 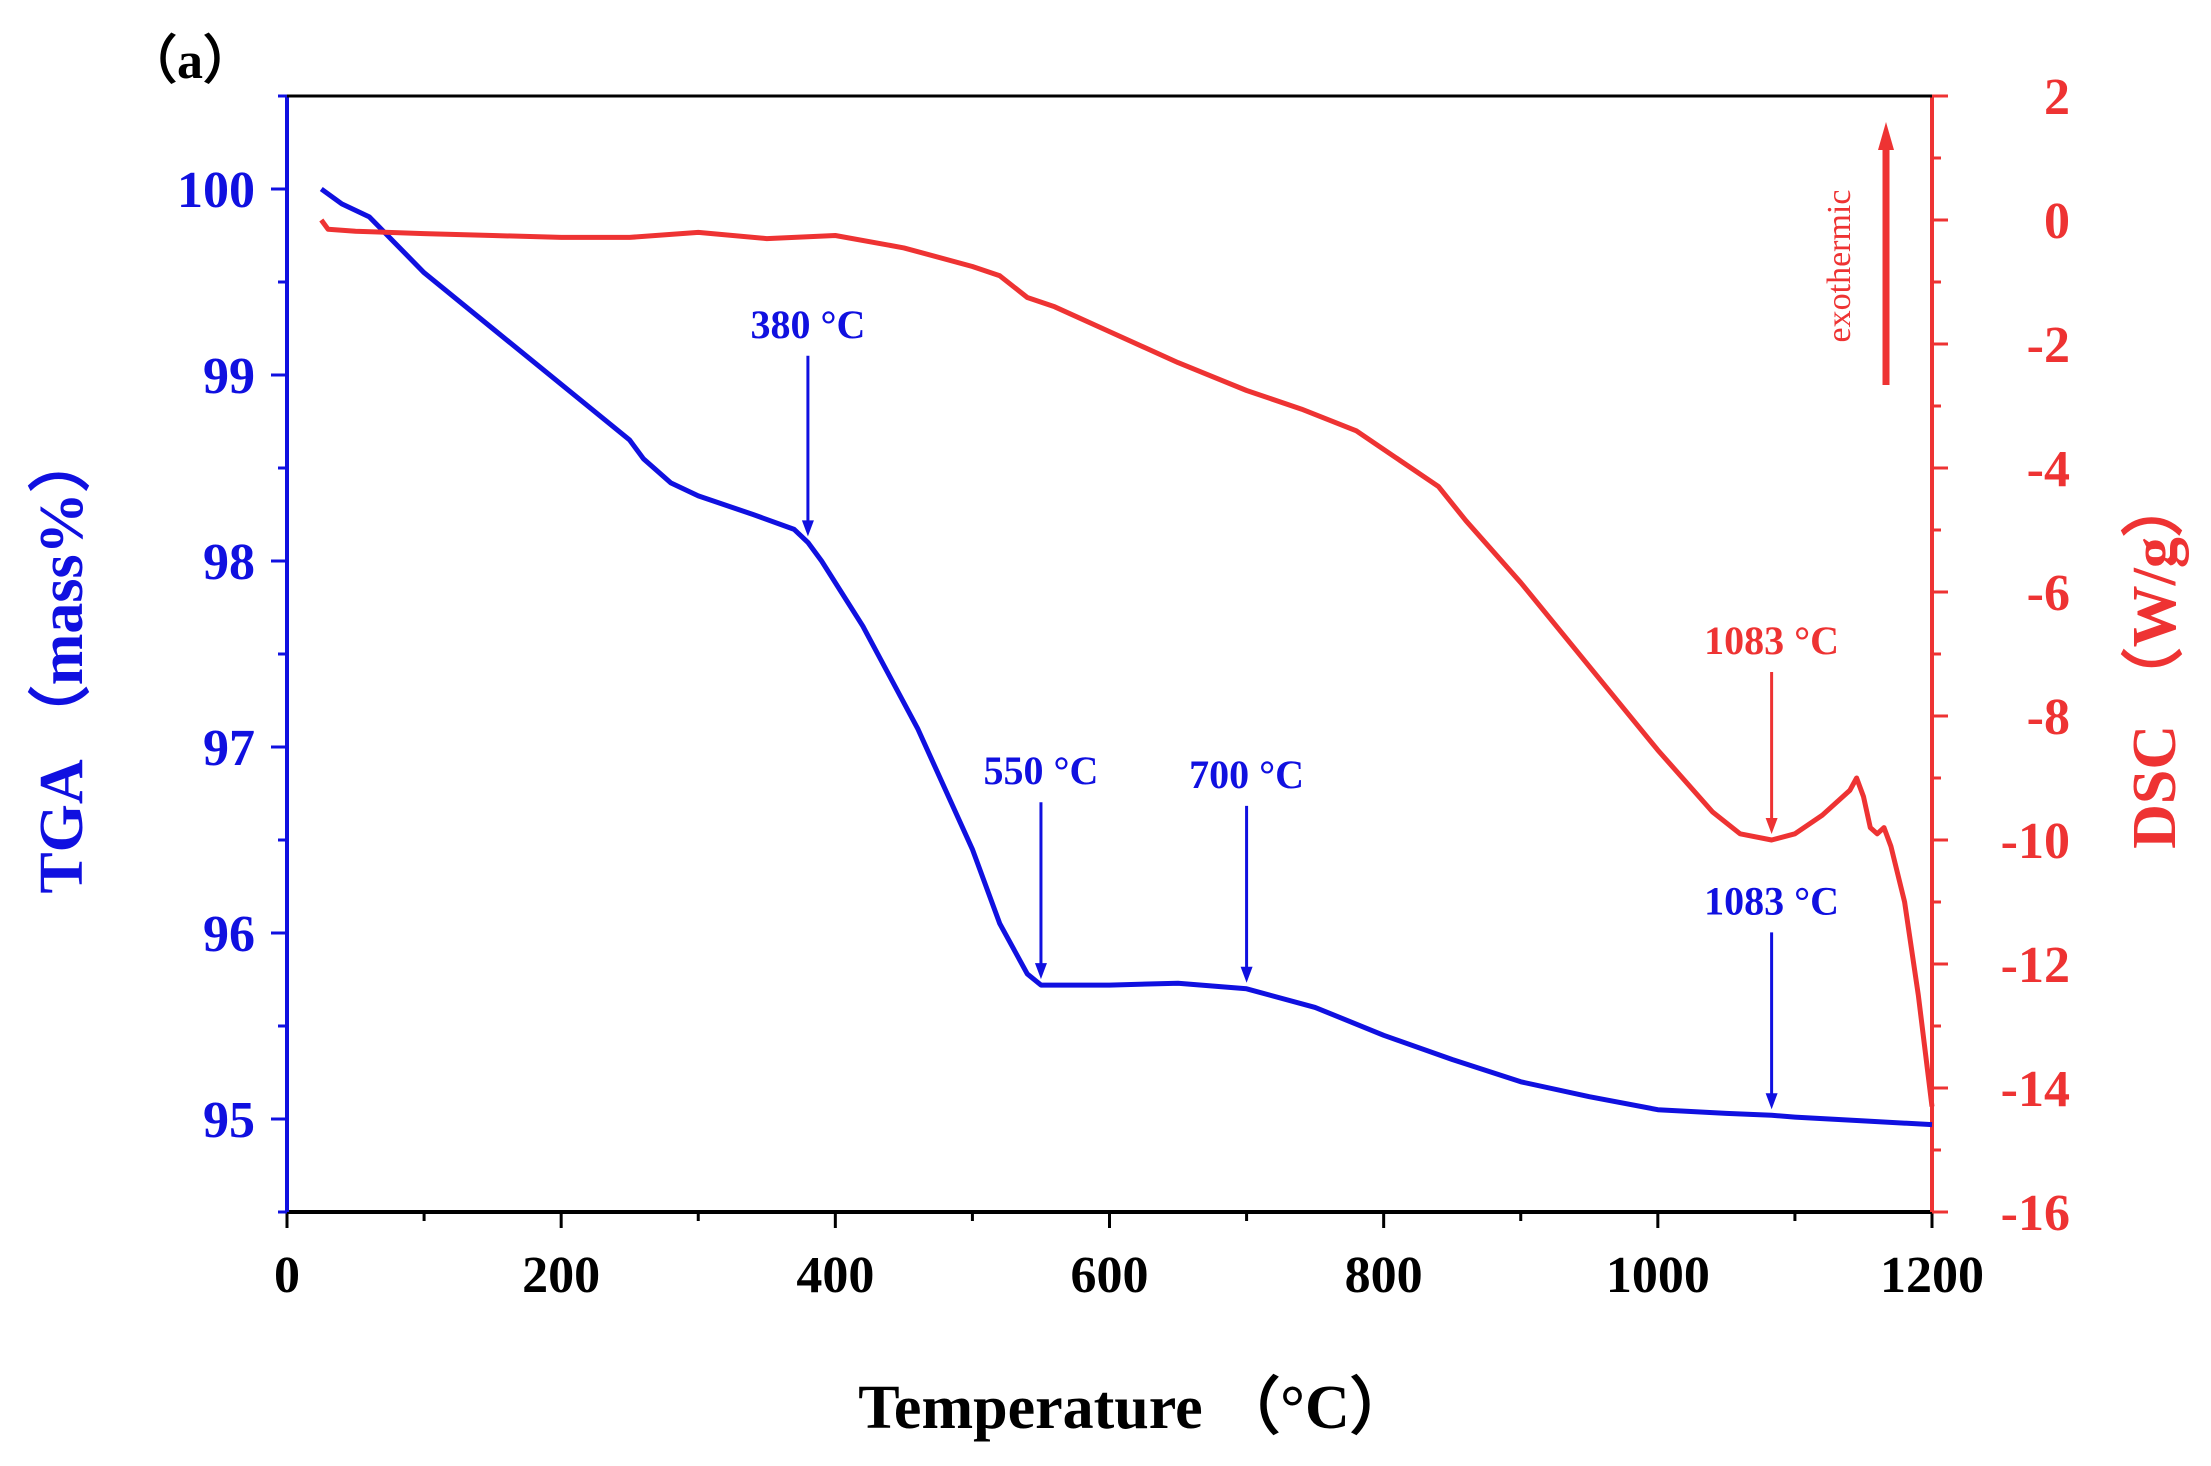 I want to click on y-left-tick-label: 97, so click(x=229, y=748).